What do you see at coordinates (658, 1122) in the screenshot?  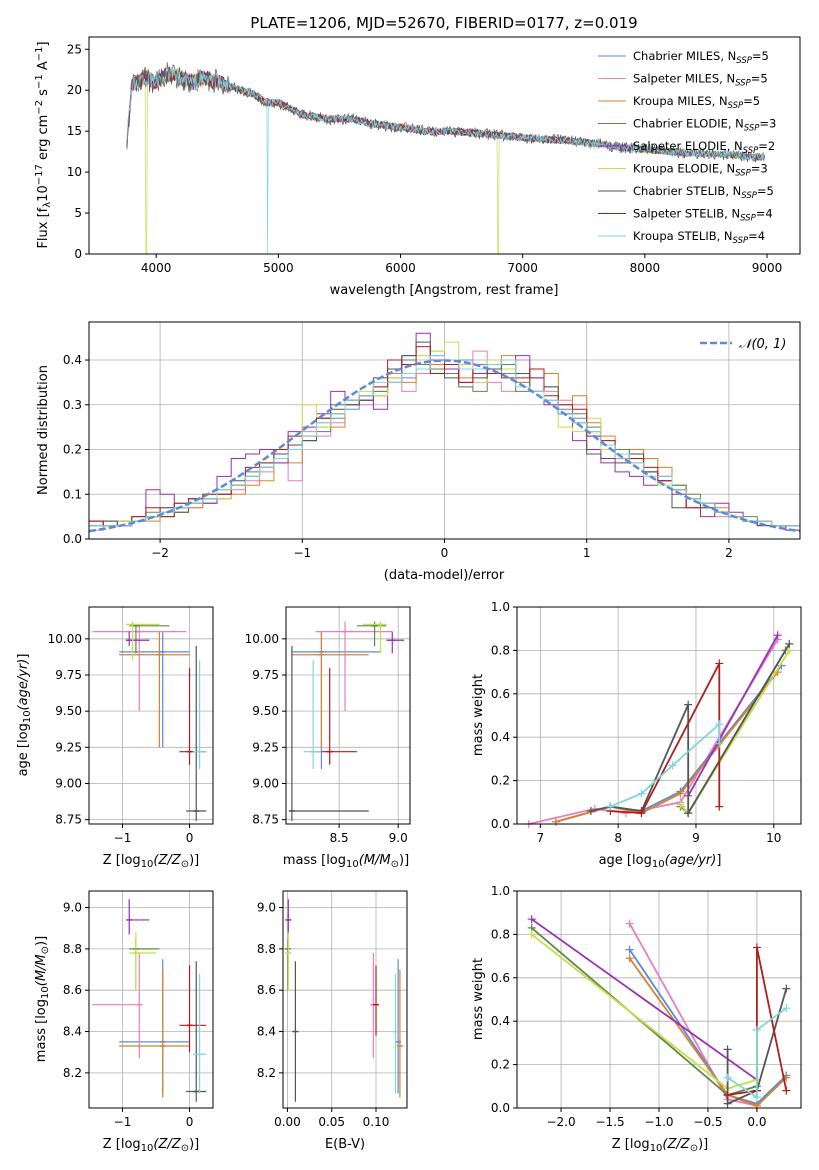 I see `x-tick-label: −1.0` at bounding box center [658, 1122].